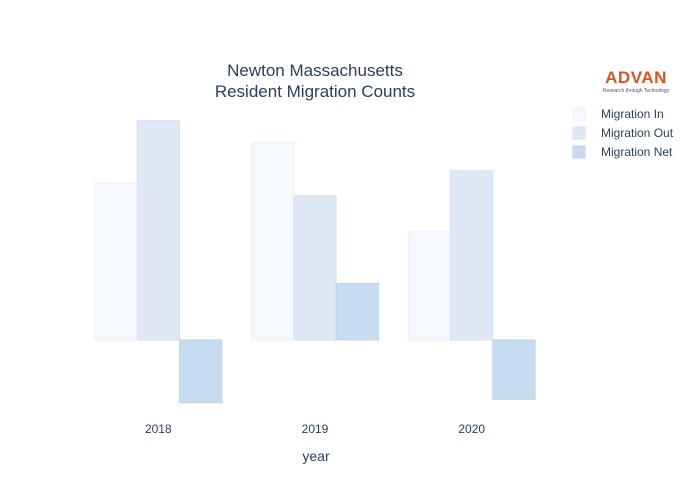 The width and height of the screenshot is (700, 500). I want to click on x-tick-label-2018: 2018, so click(158, 429).